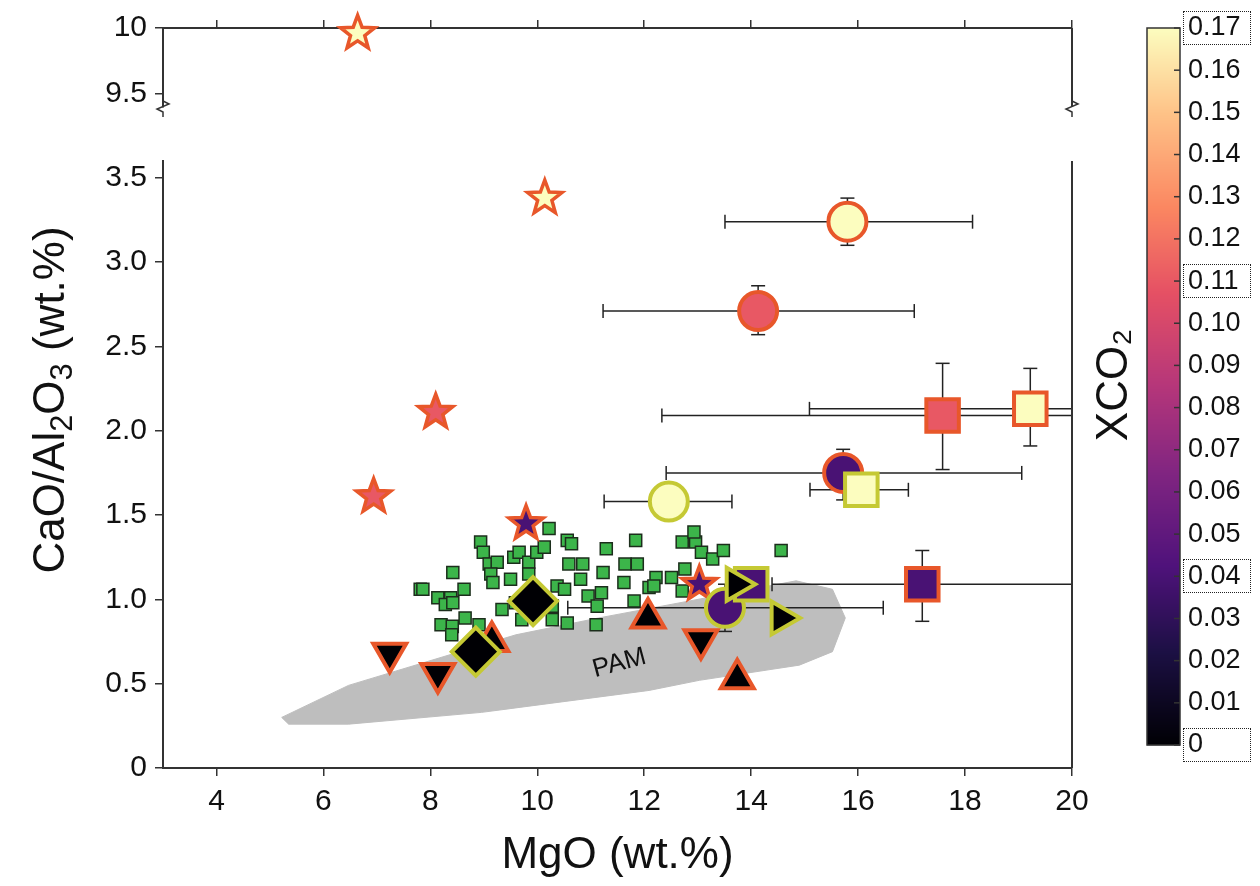 The image size is (1260, 886). What do you see at coordinates (126, 260) in the screenshot?
I see `y-tick-label: 3.0` at bounding box center [126, 260].